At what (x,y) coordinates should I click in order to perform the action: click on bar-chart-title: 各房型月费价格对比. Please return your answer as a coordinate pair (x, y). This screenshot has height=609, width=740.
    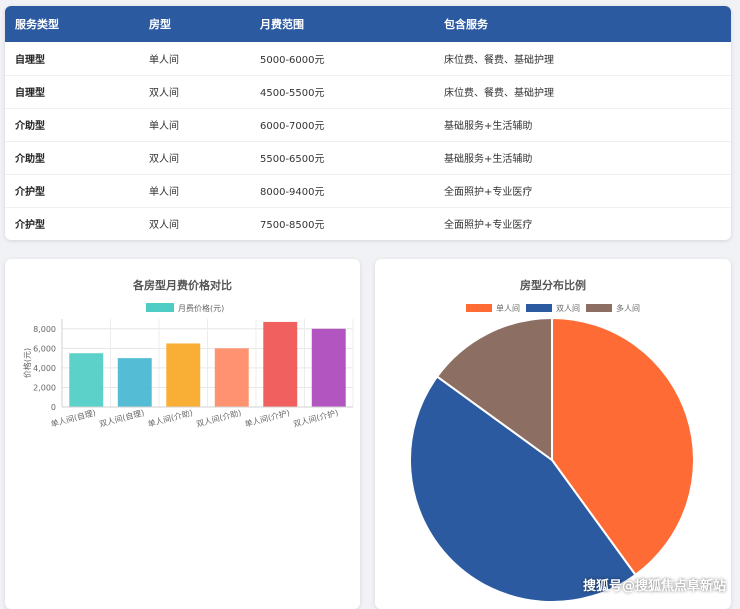
    Looking at the image, I should click on (182, 285).